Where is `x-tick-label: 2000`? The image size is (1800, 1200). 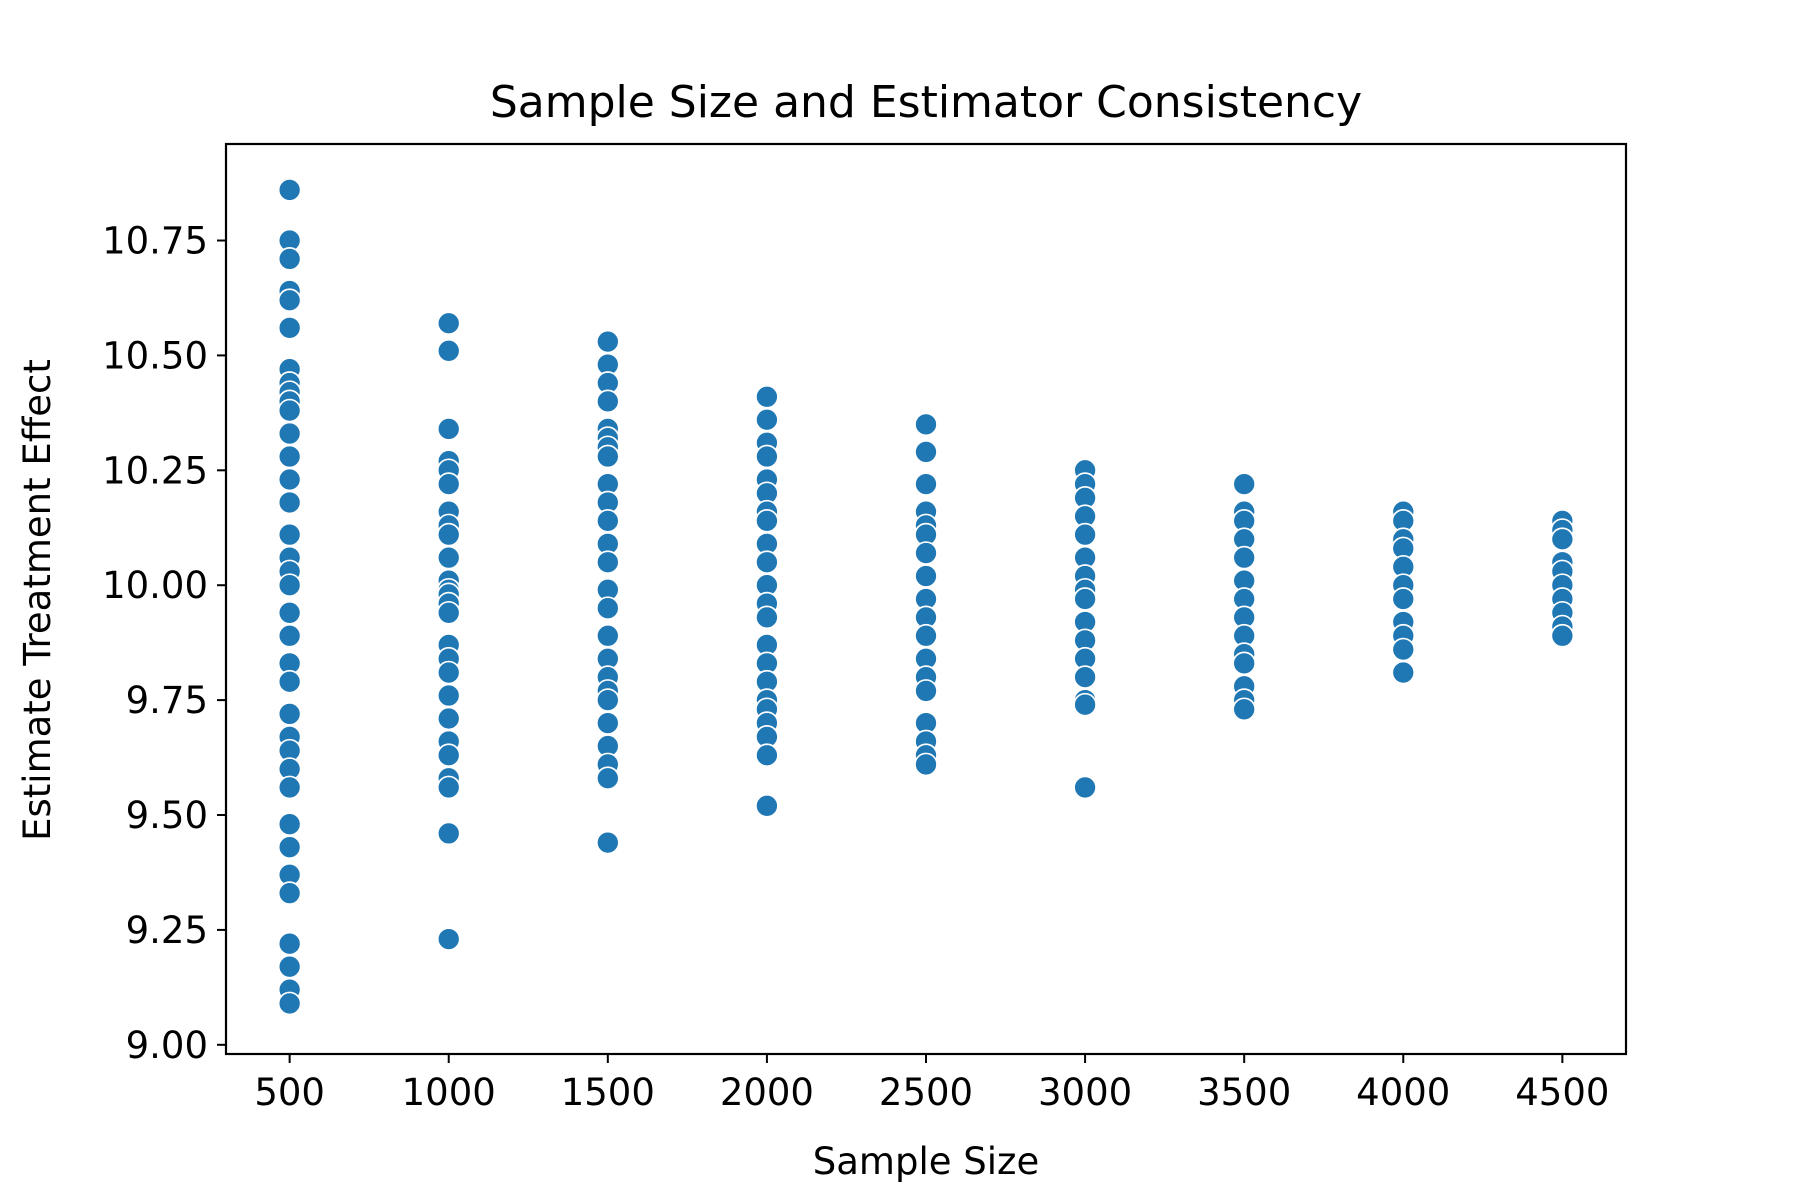 x-tick-label: 2000 is located at coordinates (767, 1092).